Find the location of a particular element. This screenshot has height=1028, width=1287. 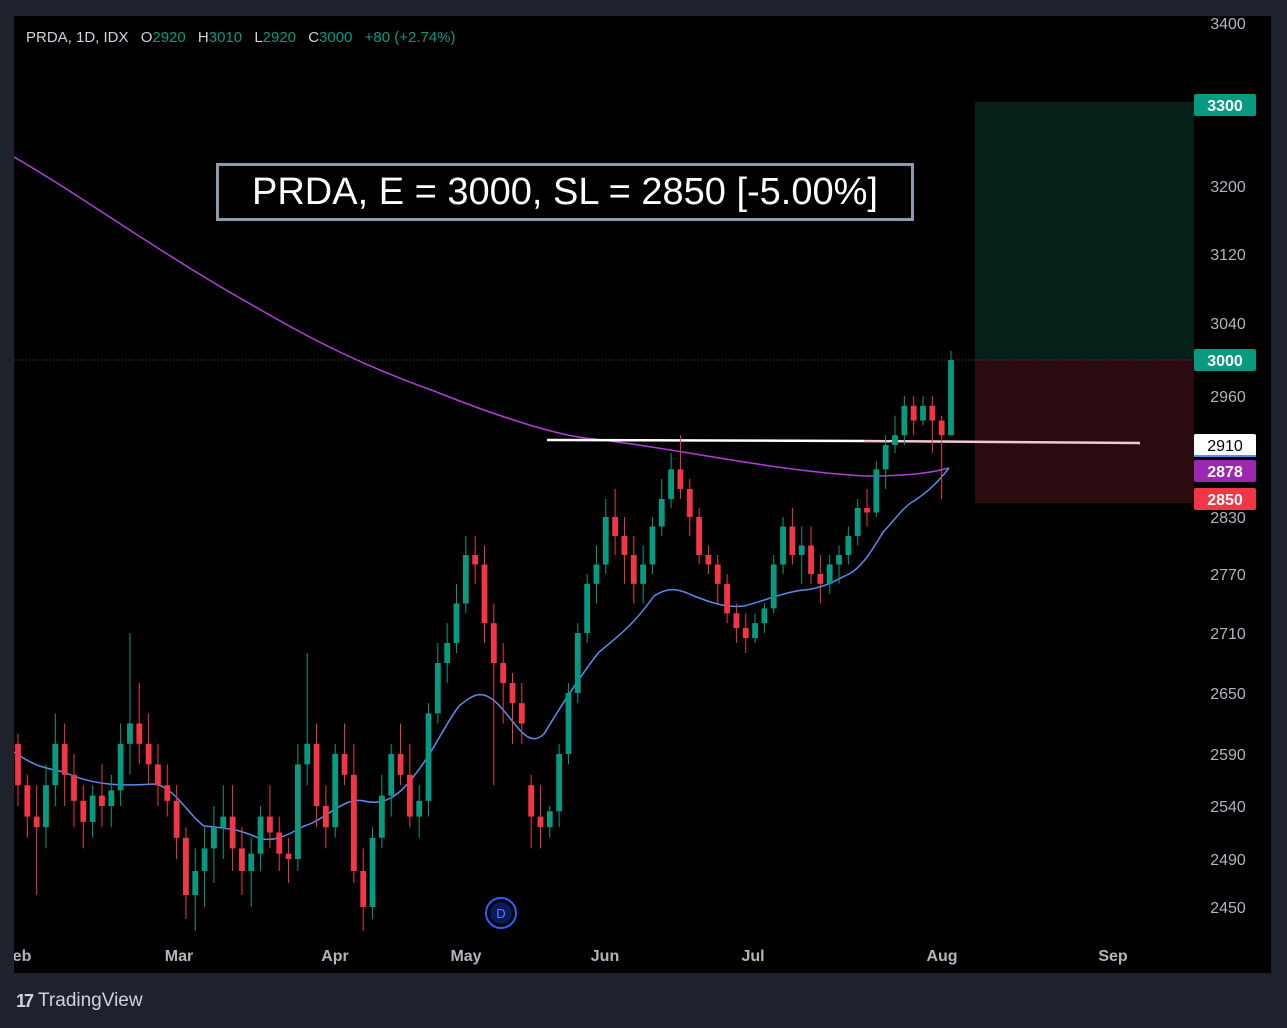

earnings-marker-inner is located at coordinates (501, 913).